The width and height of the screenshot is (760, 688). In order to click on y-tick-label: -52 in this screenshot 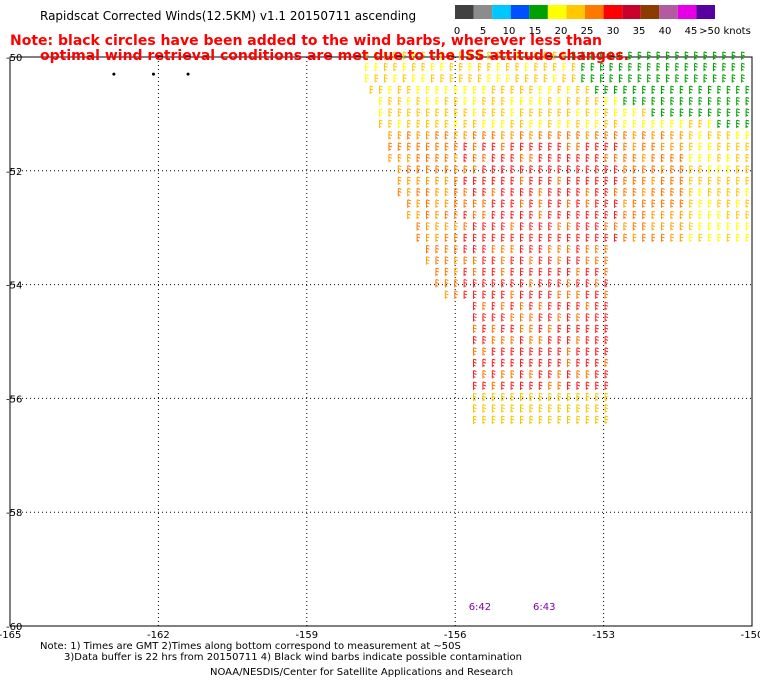, I will do `click(14, 172)`.